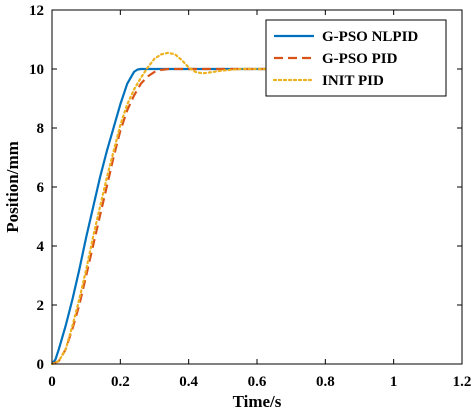  What do you see at coordinates (188, 382) in the screenshot?
I see `x-tick-label: 0.4` at bounding box center [188, 382].